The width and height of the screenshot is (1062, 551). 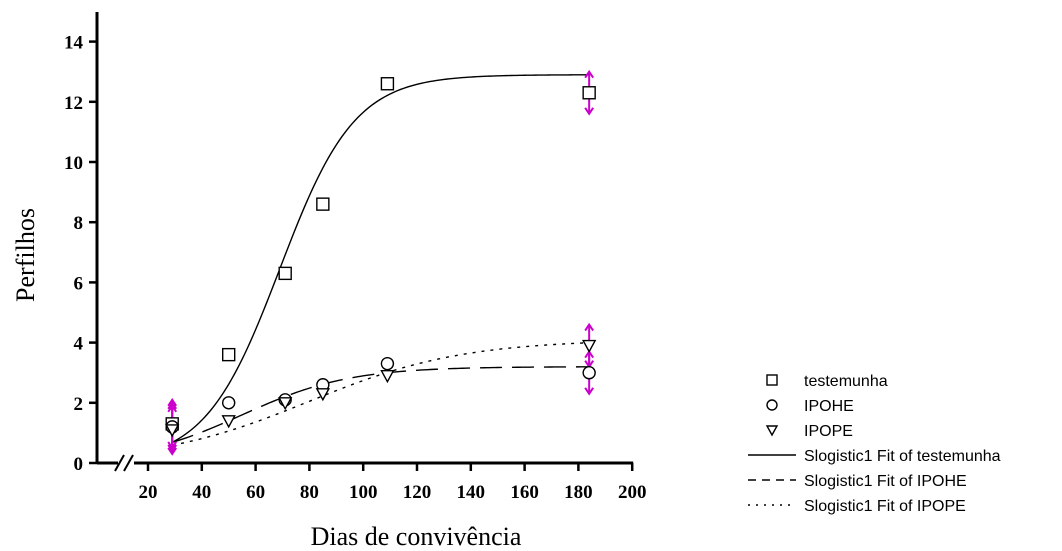 I want to click on y-tick-label: 4, so click(x=79, y=344).